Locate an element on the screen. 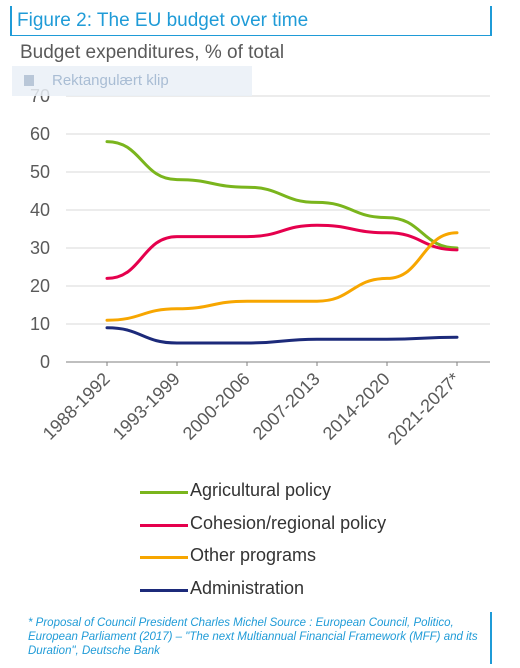 The height and width of the screenshot is (668, 520). legend-label: Cohesion/regional policy is located at coordinates (288, 522).